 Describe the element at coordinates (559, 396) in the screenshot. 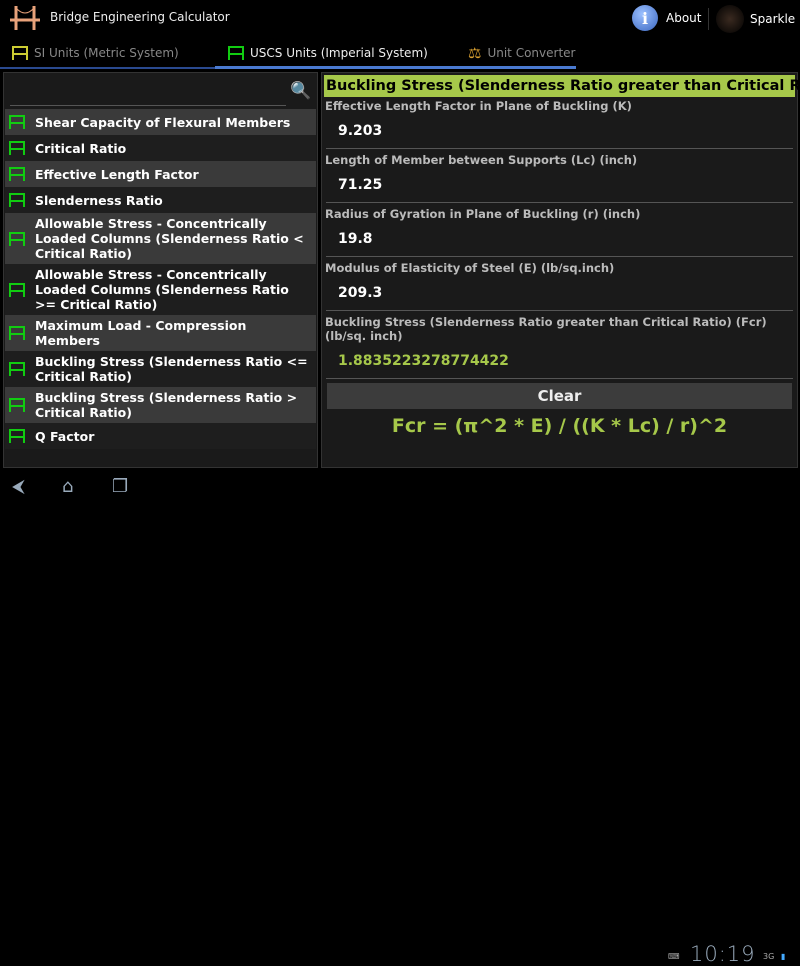

I see `clear-button: Clear` at that location.